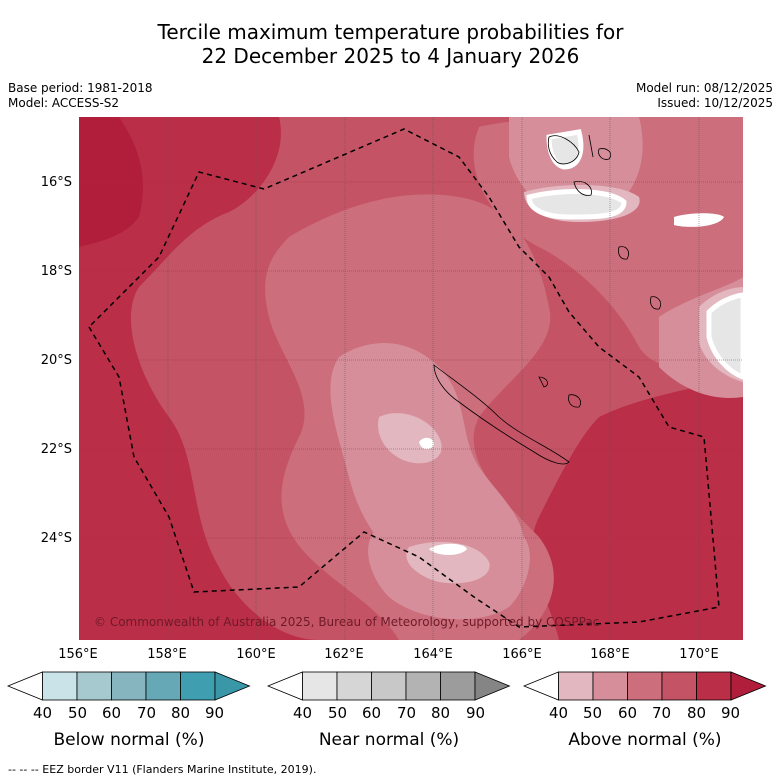 This screenshot has height=781, width=781. Describe the element at coordinates (697, 713) in the screenshot. I see `above-tick-80: 80` at that location.